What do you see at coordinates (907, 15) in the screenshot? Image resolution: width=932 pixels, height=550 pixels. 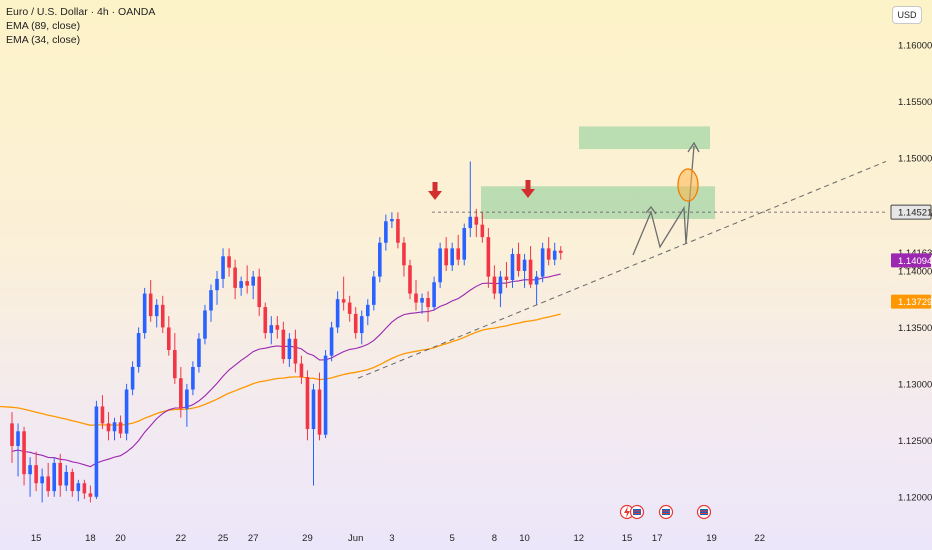 I see `currency-button: USD` at bounding box center [907, 15].